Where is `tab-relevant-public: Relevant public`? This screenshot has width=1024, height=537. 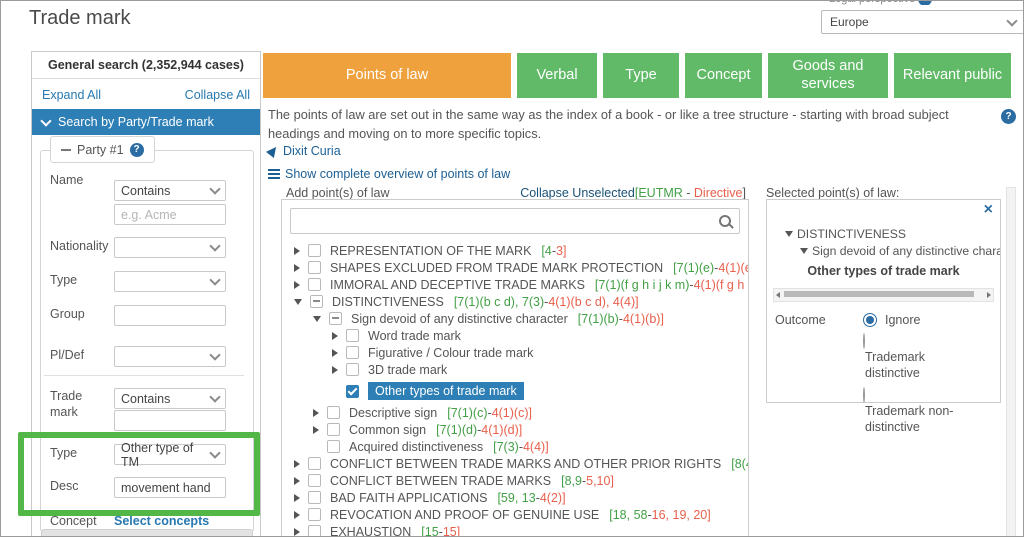 tab-relevant-public: Relevant public is located at coordinates (952, 75).